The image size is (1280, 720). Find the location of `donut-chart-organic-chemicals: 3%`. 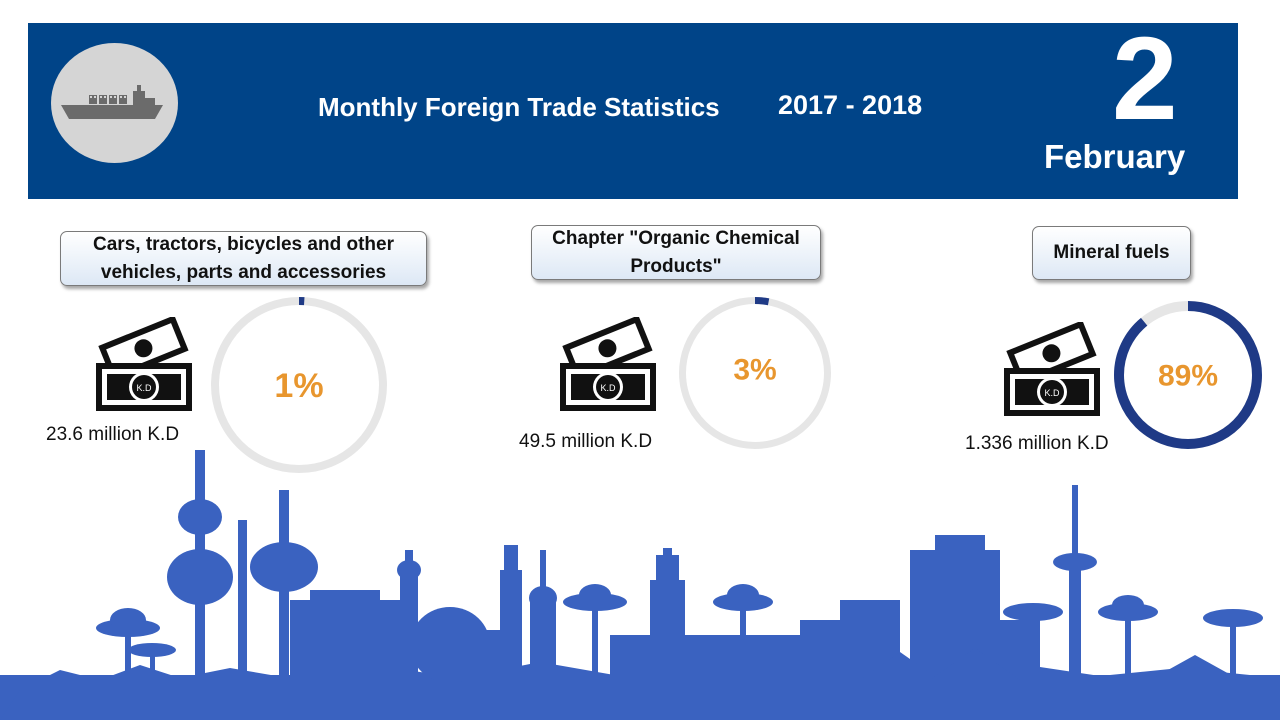

donut-chart-organic-chemicals: 3% is located at coordinates (755, 373).